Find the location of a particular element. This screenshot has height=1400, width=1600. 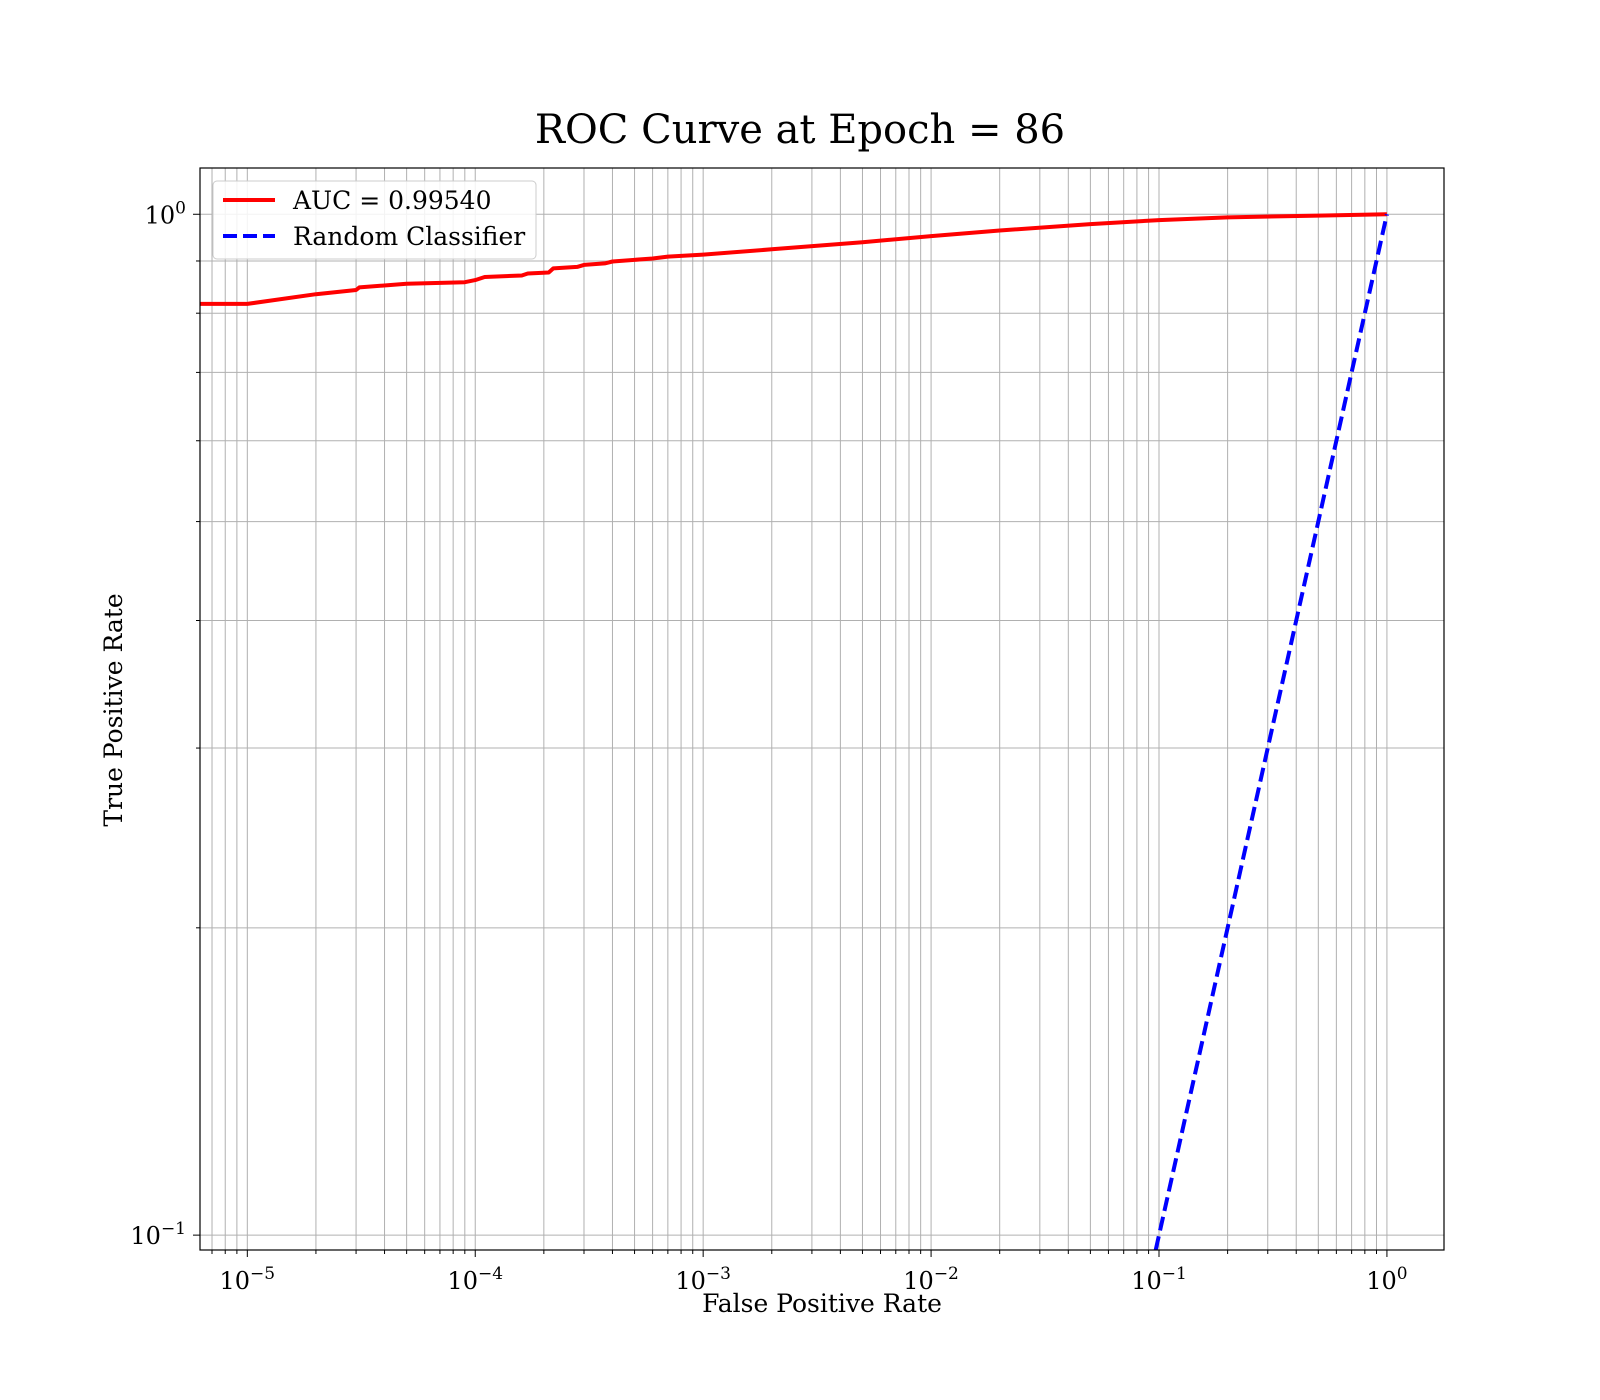

legend-label-random: Random Classifier is located at coordinates (409, 236).